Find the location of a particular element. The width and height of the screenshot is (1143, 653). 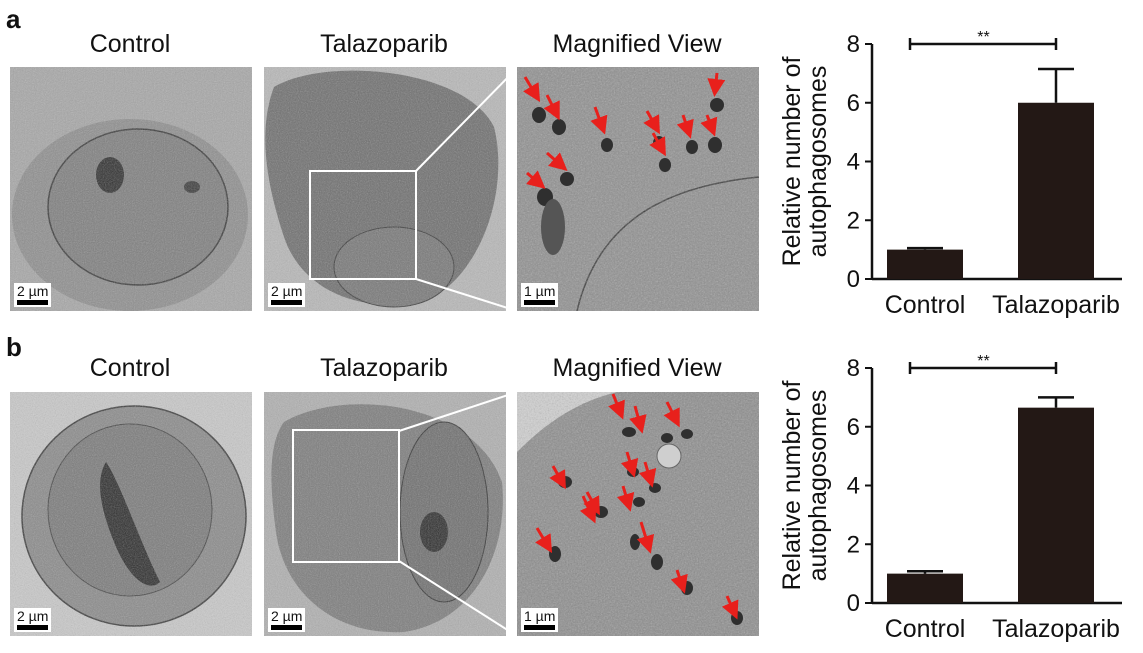

em-image-magnified-b: 1 µm is located at coordinates (638, 514).